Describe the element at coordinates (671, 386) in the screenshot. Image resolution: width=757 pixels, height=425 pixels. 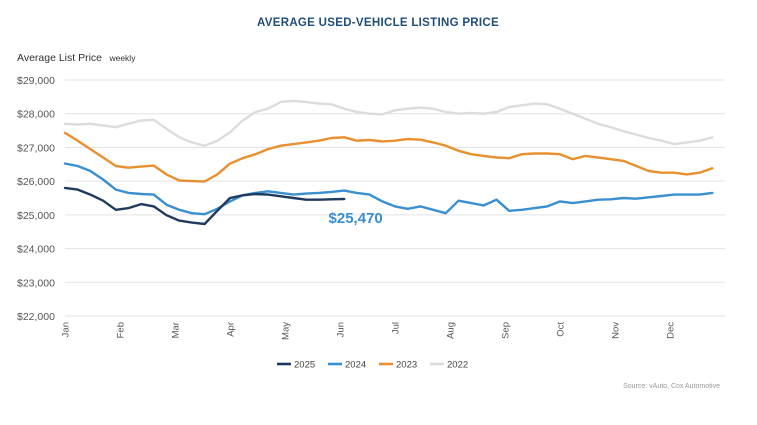
I see `source-note: Source: vAuto, Cox Automotive` at that location.